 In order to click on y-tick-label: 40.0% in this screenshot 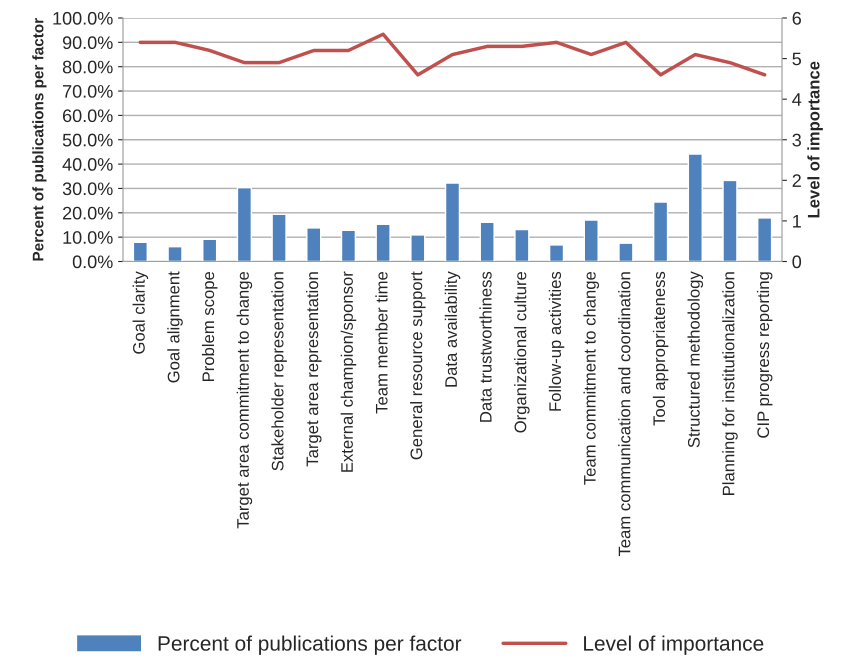, I will do `click(87, 164)`.